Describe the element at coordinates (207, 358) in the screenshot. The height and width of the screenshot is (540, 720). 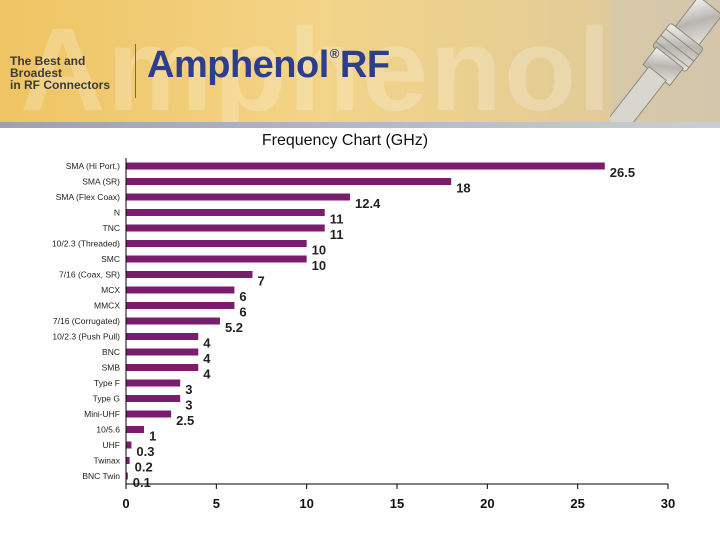
I see `value-label-12: 4` at that location.